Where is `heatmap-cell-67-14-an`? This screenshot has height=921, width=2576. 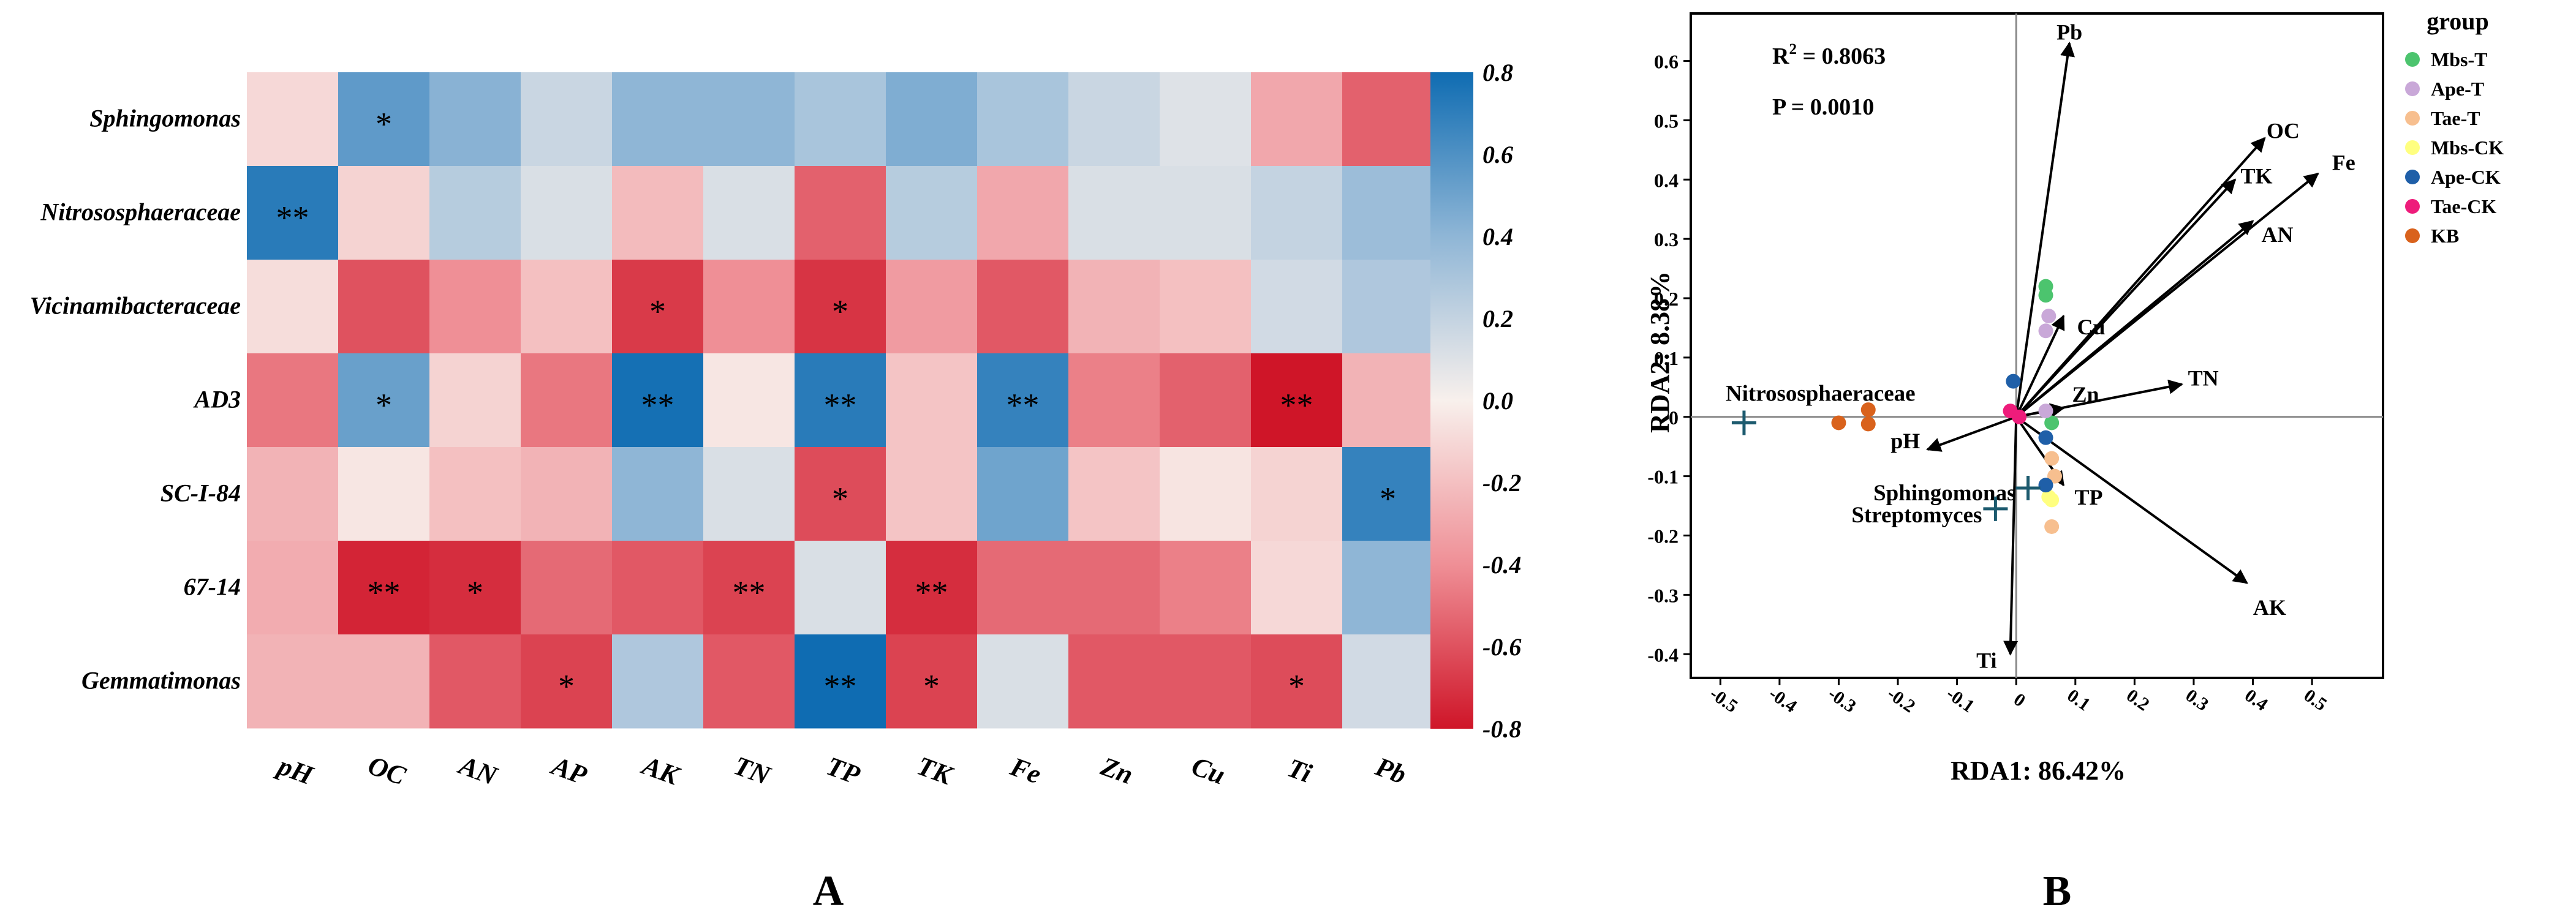
heatmap-cell-67-14-an is located at coordinates (475, 588).